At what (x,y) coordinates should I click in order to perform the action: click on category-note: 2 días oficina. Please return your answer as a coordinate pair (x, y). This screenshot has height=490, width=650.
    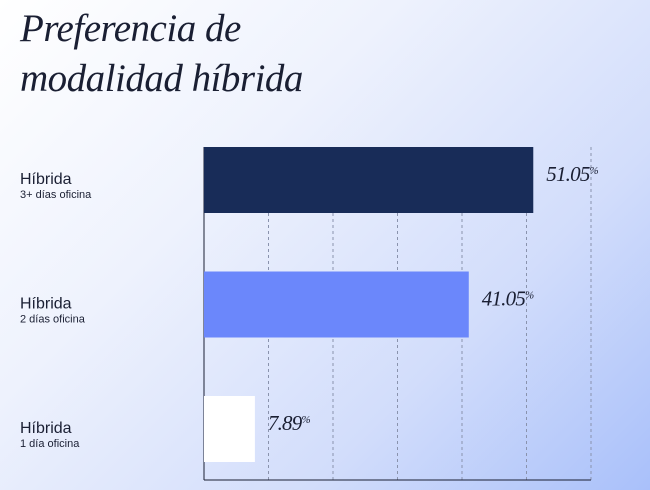
    Looking at the image, I should click on (53, 320).